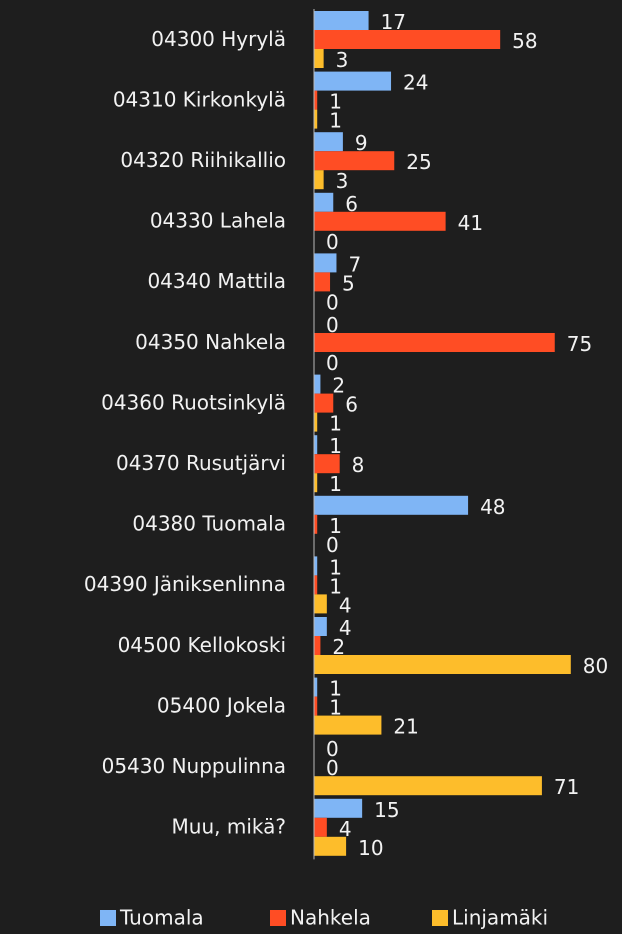 This screenshot has height=934, width=622. Describe the element at coordinates (202, 645) in the screenshot. I see `category-label: 04500 Kellokoski` at that location.